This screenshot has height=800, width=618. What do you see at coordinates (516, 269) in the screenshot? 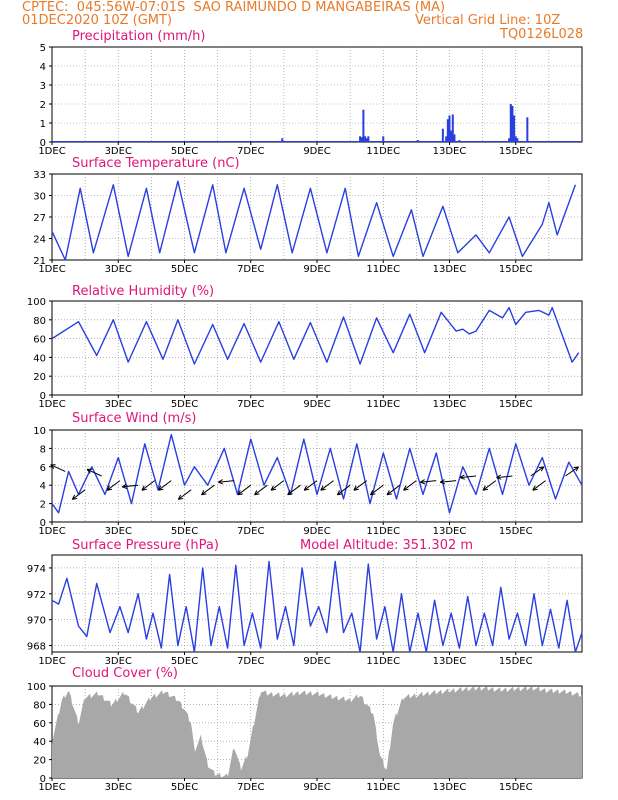
I see `temp-xtick-label: 15DEC` at bounding box center [516, 269].